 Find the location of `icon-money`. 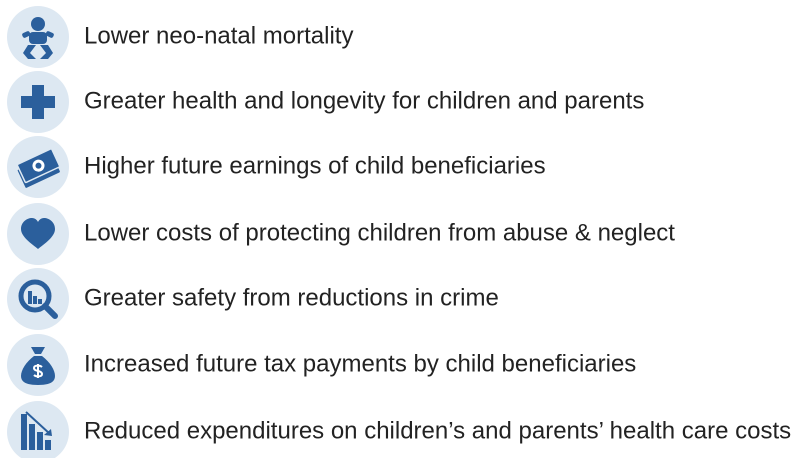

icon-money is located at coordinates (38, 167).